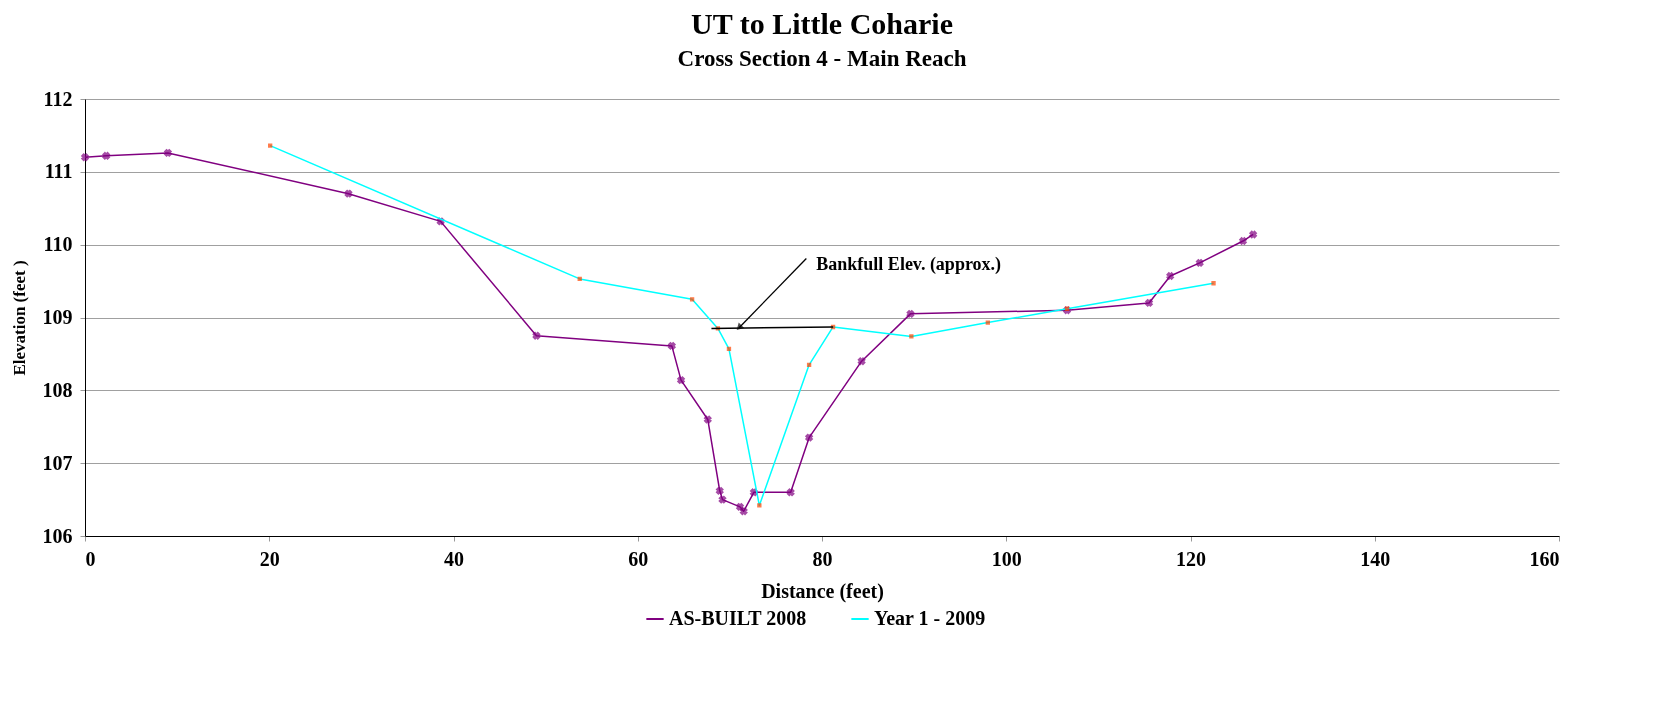 Image resolution: width=1679 pixels, height=713 pixels. What do you see at coordinates (822, 23) in the screenshot?
I see `chart-title: UT to Little Coharie` at bounding box center [822, 23].